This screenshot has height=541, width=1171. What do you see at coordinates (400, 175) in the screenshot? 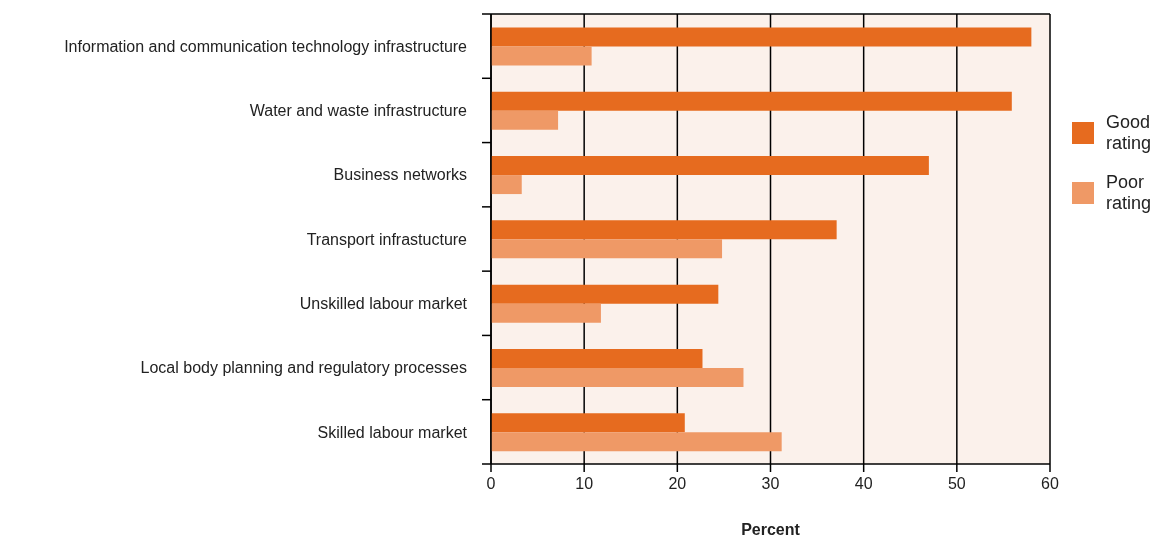
I see `y-tick-label: Business networks` at bounding box center [400, 175].